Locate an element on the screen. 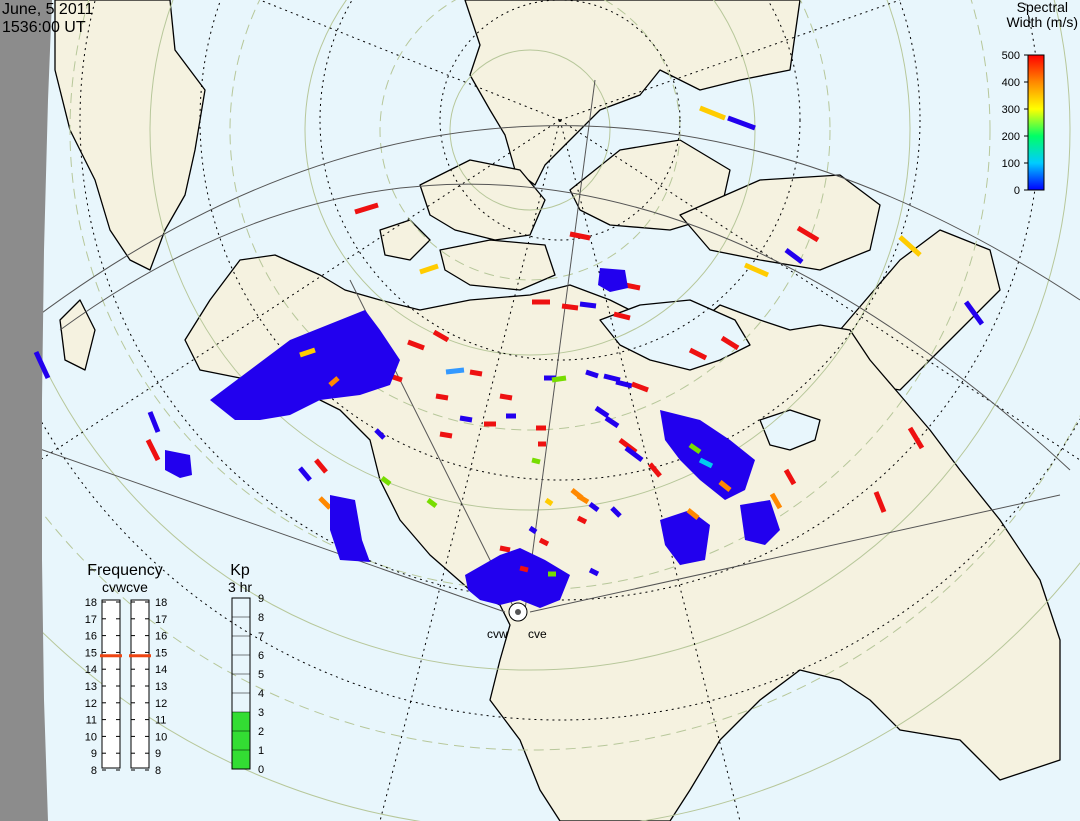 The height and width of the screenshot is (821, 1080). plot-time: 1536:00 UT is located at coordinates (44, 27).